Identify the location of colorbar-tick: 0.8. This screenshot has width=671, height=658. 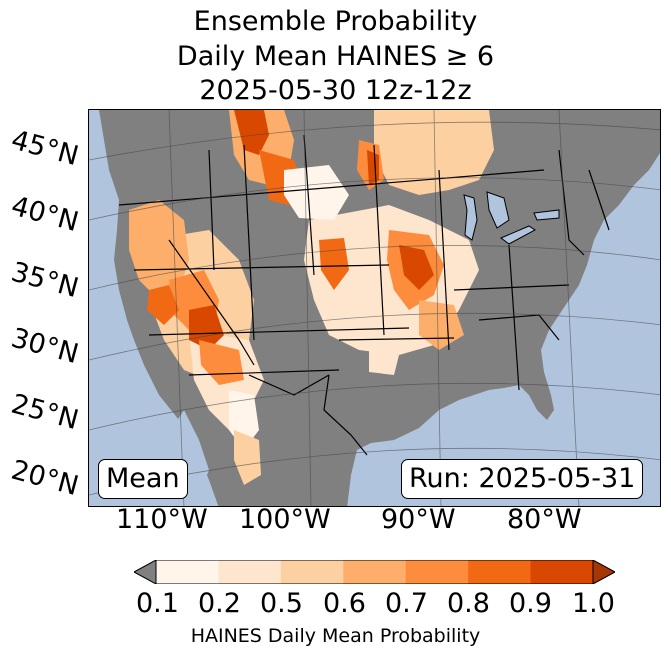
(468, 603).